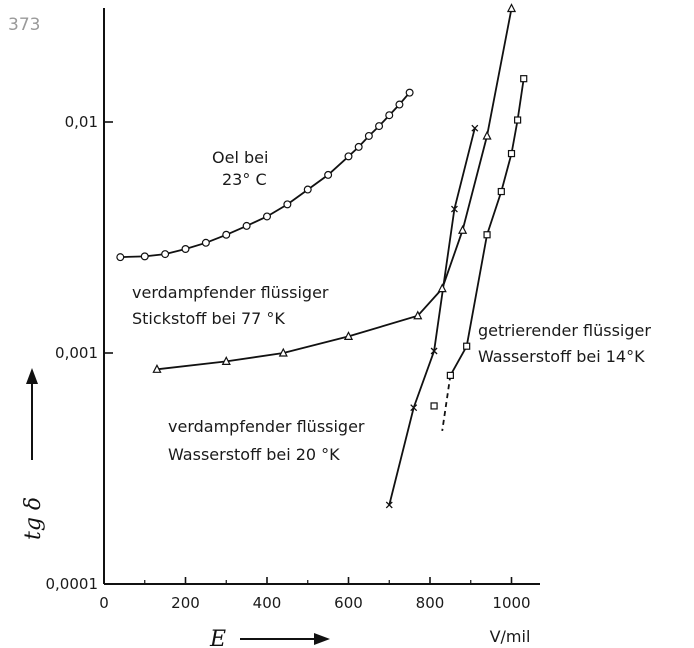  I want to click on y-axis-arrowhead, so click(32, 376).